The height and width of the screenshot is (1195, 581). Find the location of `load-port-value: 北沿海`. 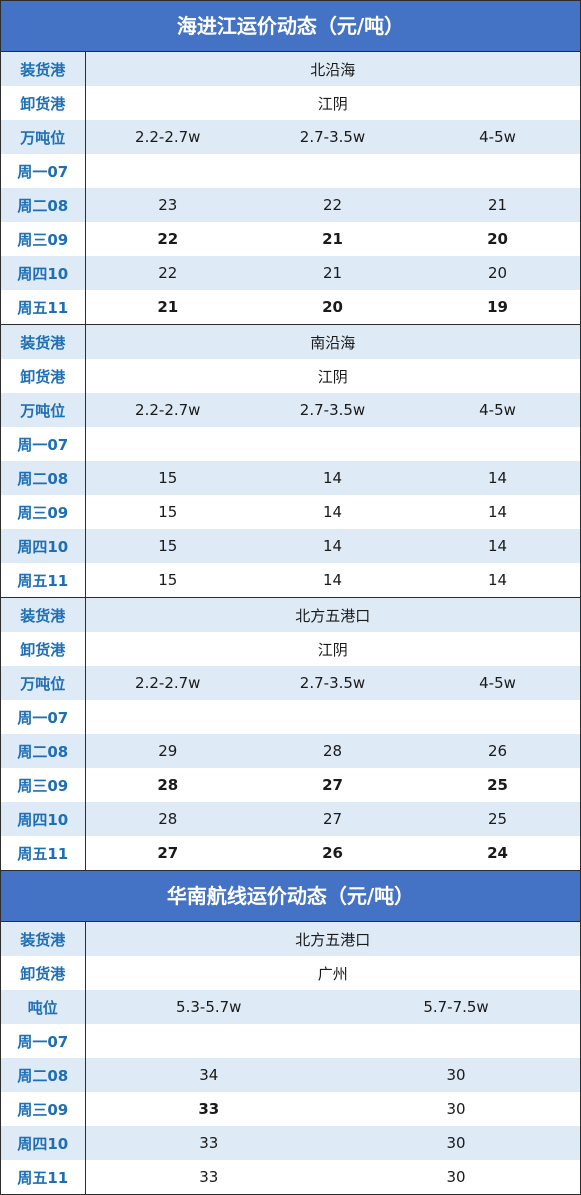

load-port-value: 北沿海 is located at coordinates (332, 69).